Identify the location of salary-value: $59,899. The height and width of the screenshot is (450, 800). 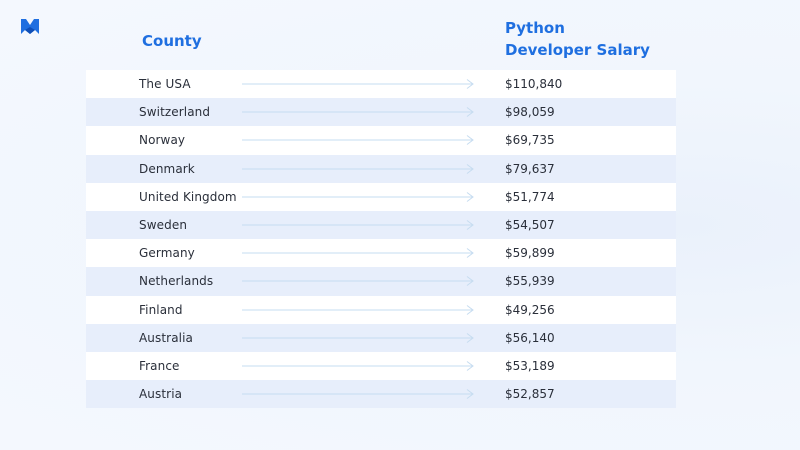
(530, 253).